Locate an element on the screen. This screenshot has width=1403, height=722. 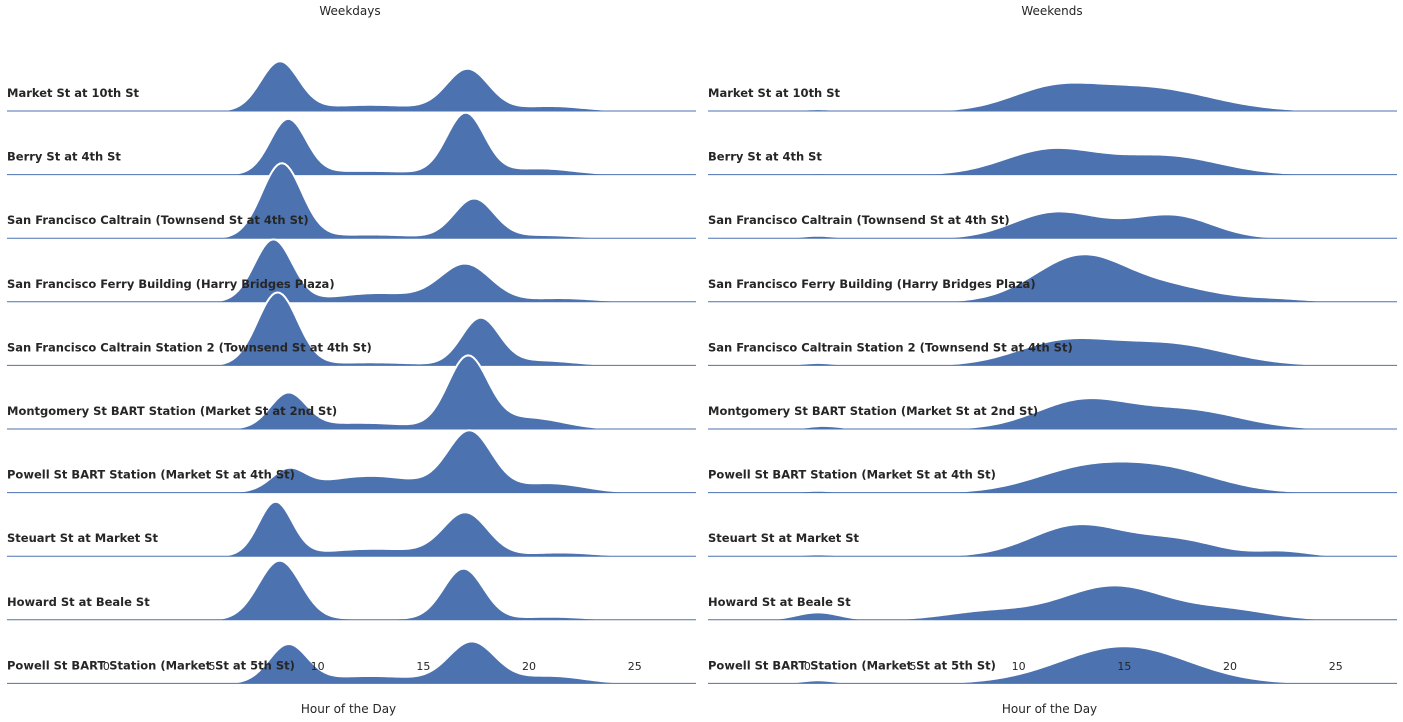
ridge-row-2-9: Howard St at Beale St is located at coordinates (1052, 602).